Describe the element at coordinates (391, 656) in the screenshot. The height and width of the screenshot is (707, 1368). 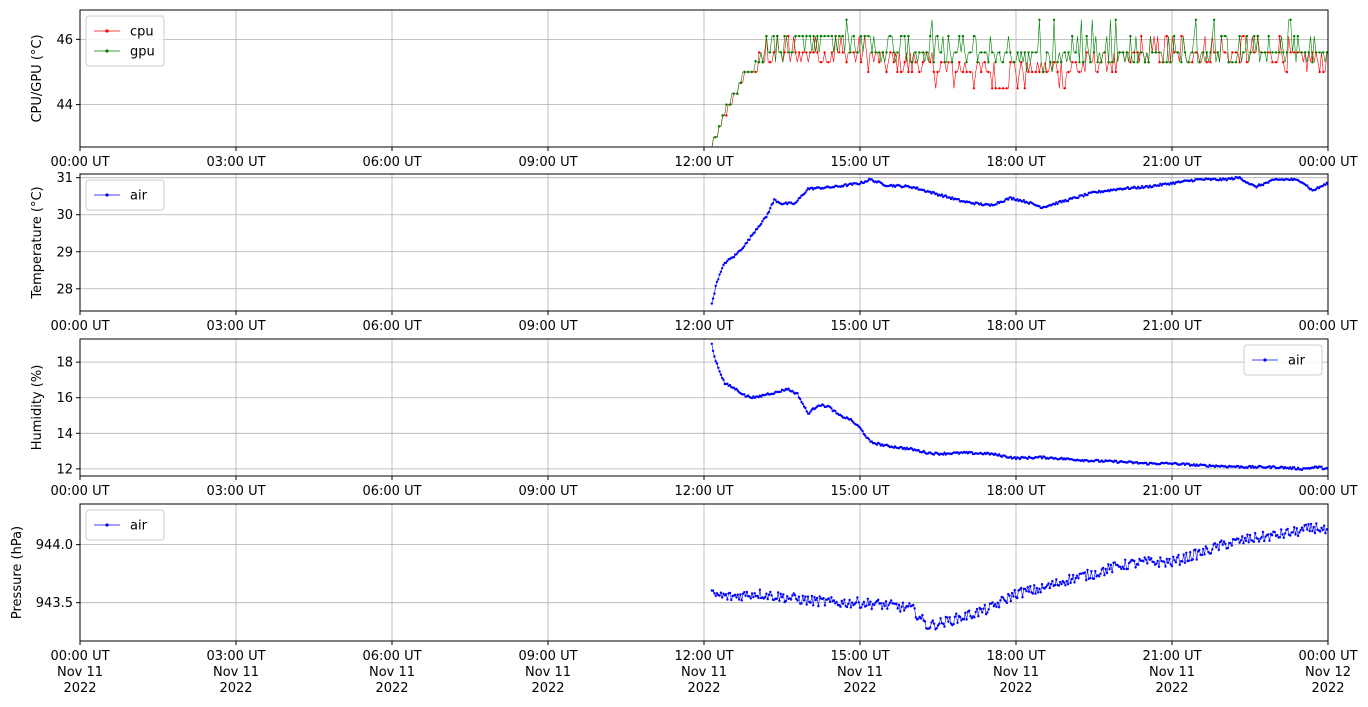
I see `x-tick-label: 06:00 UT` at that location.